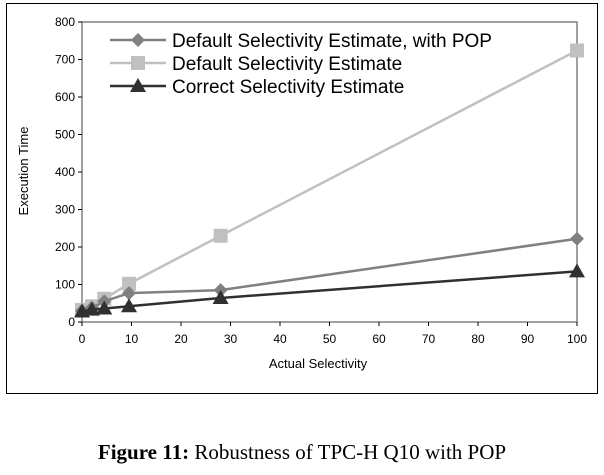  What do you see at coordinates (132, 339) in the screenshot?
I see `x-tick-label: 10` at bounding box center [132, 339].